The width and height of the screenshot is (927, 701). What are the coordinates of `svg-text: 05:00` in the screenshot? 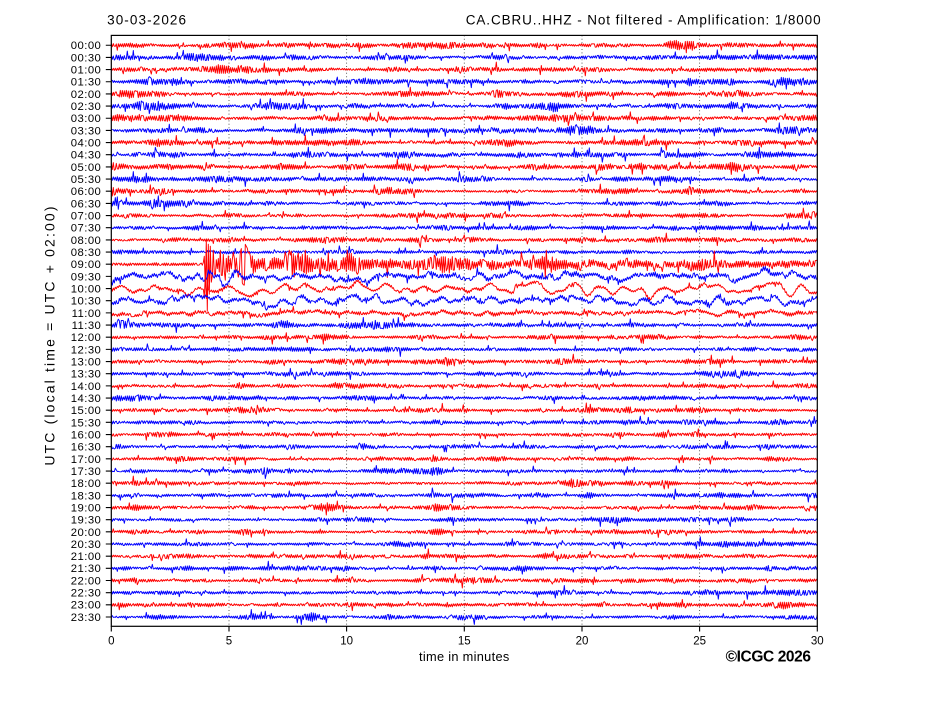 It's located at (86, 168).